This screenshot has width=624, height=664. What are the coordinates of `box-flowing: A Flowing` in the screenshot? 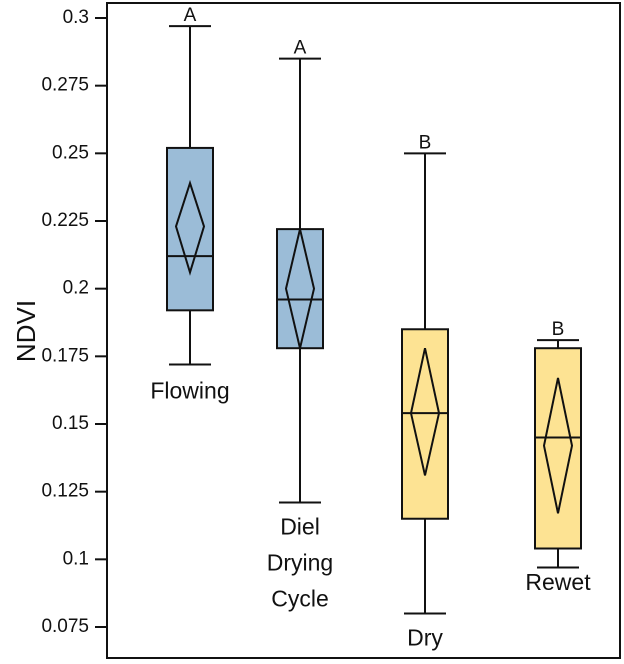 It's located at (189, 204).